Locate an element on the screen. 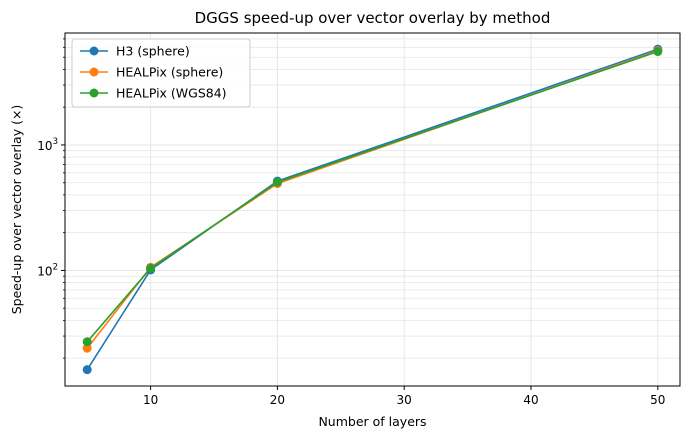 The width and height of the screenshot is (690, 440). y-tick-label: 10³ is located at coordinates (47, 145).